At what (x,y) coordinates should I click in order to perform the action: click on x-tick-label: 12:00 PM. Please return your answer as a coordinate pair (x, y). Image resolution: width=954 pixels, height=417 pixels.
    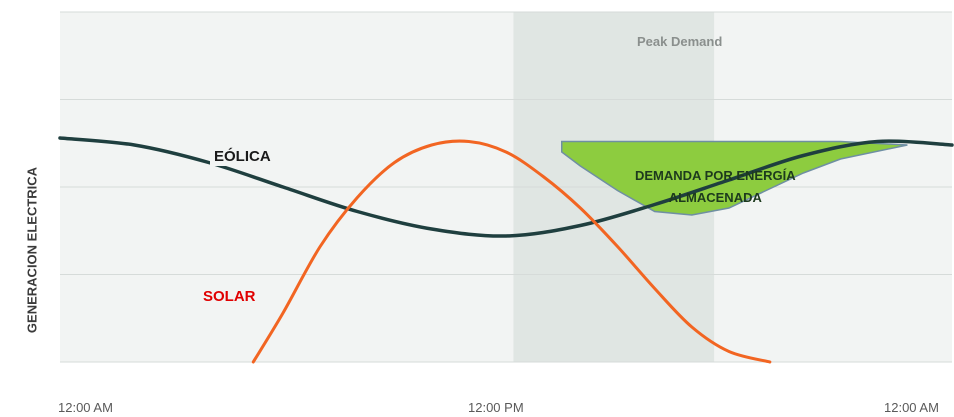
    Looking at the image, I should click on (496, 407).